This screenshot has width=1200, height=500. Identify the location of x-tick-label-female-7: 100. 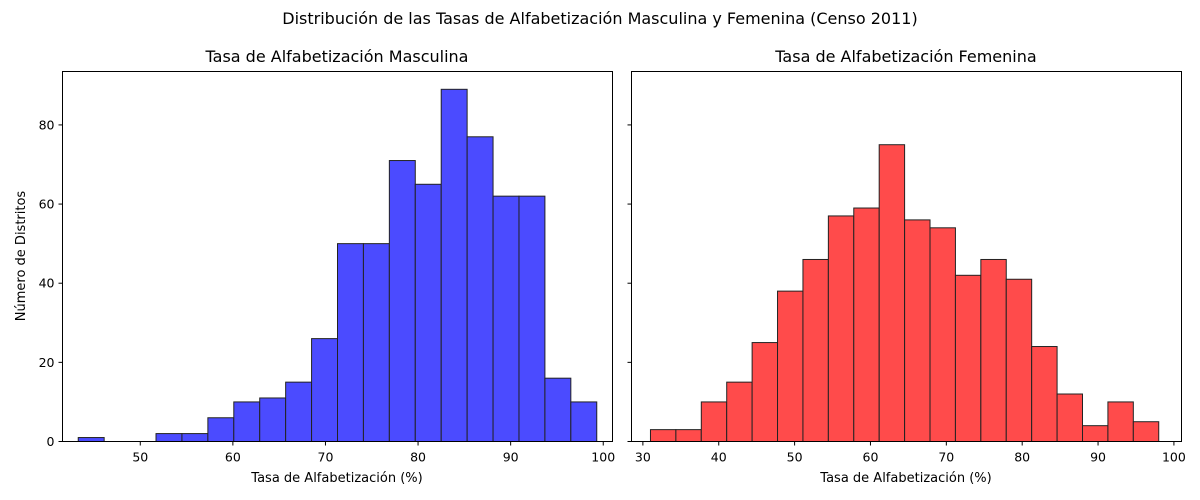
(1174, 457).